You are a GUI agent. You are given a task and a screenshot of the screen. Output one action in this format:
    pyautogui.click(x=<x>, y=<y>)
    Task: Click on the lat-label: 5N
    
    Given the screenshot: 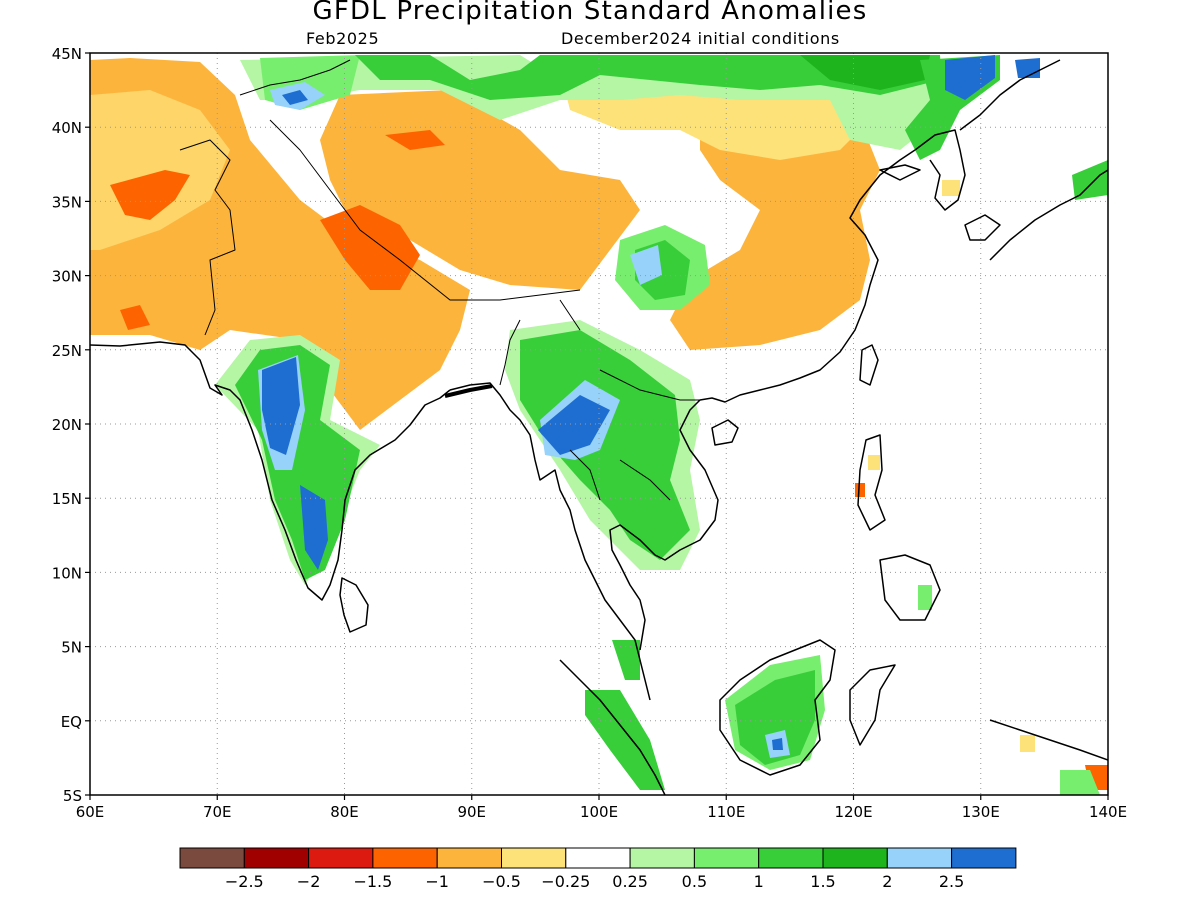 What is the action you would take?
    pyautogui.click(x=71, y=648)
    